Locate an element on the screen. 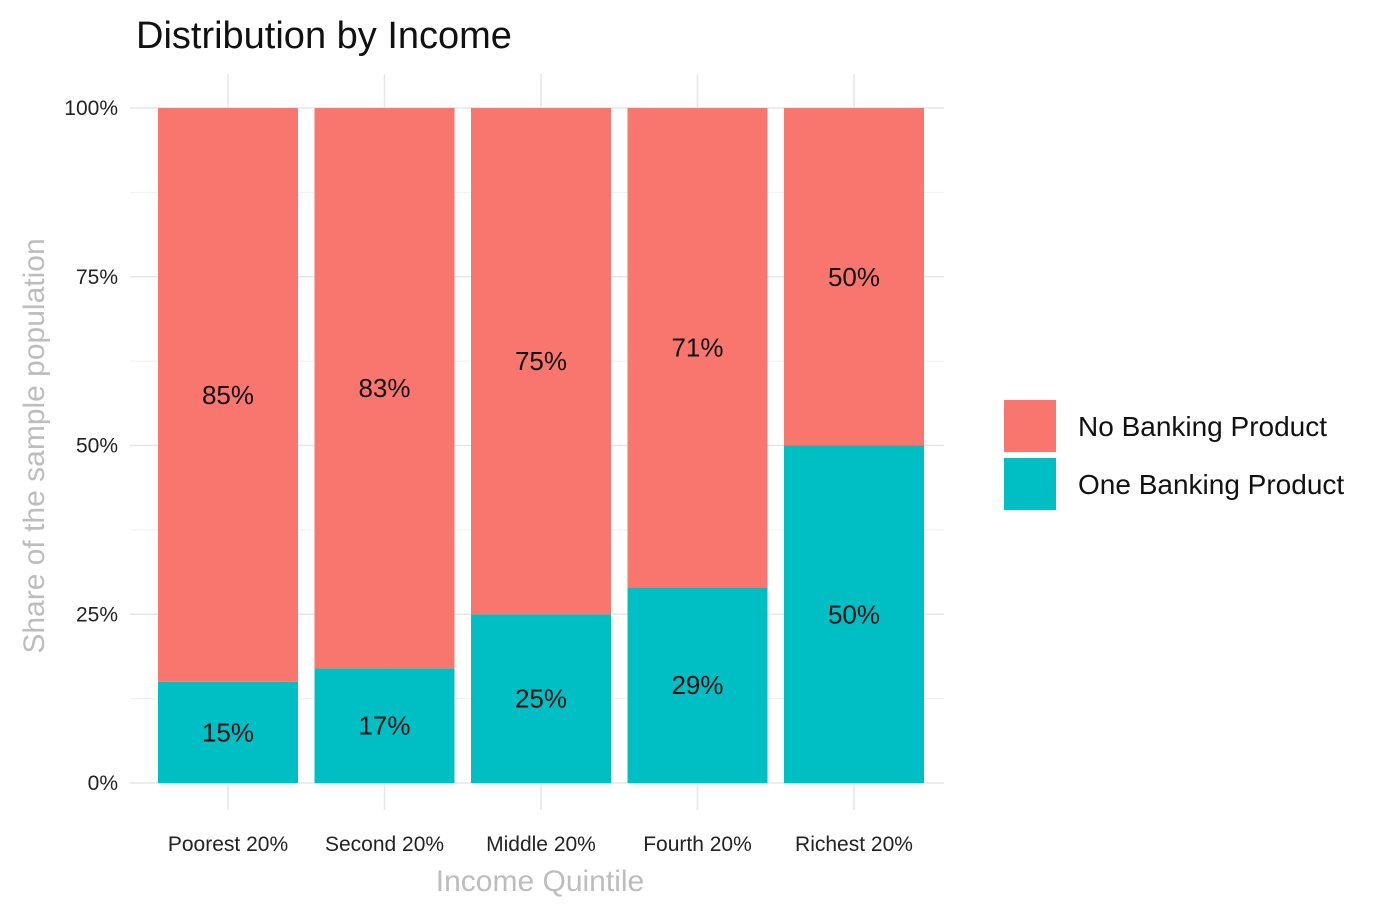 The height and width of the screenshot is (916, 1400). y-tick-label: 0% is located at coordinates (103, 783).